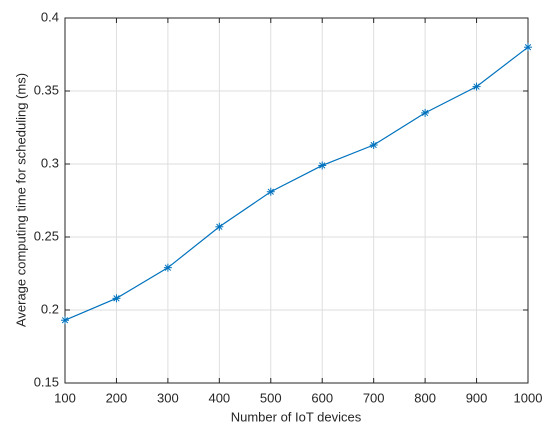 This screenshot has height=434, width=550. What do you see at coordinates (374, 397) in the screenshot?
I see `x-tick-label: 700` at bounding box center [374, 397].